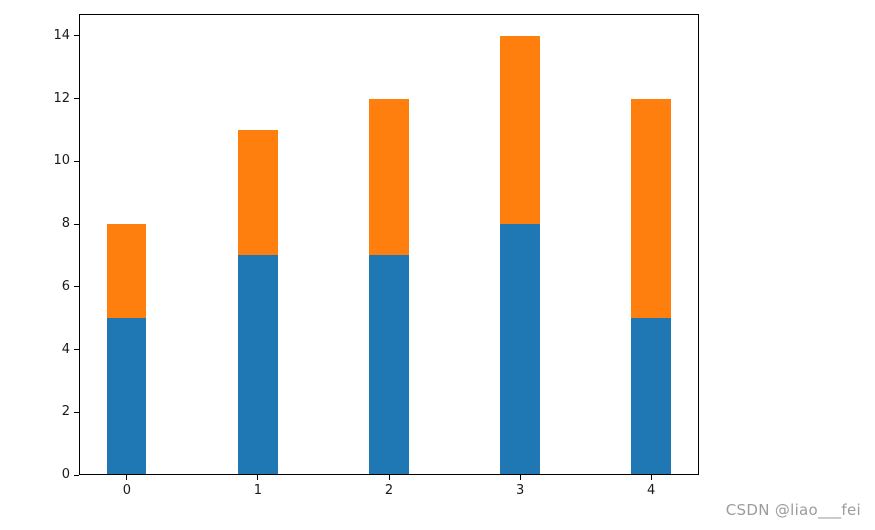 Image resolution: width=875 pixels, height=530 pixels. I want to click on csdn-watermark: CSDN @liao___fei, so click(793, 510).